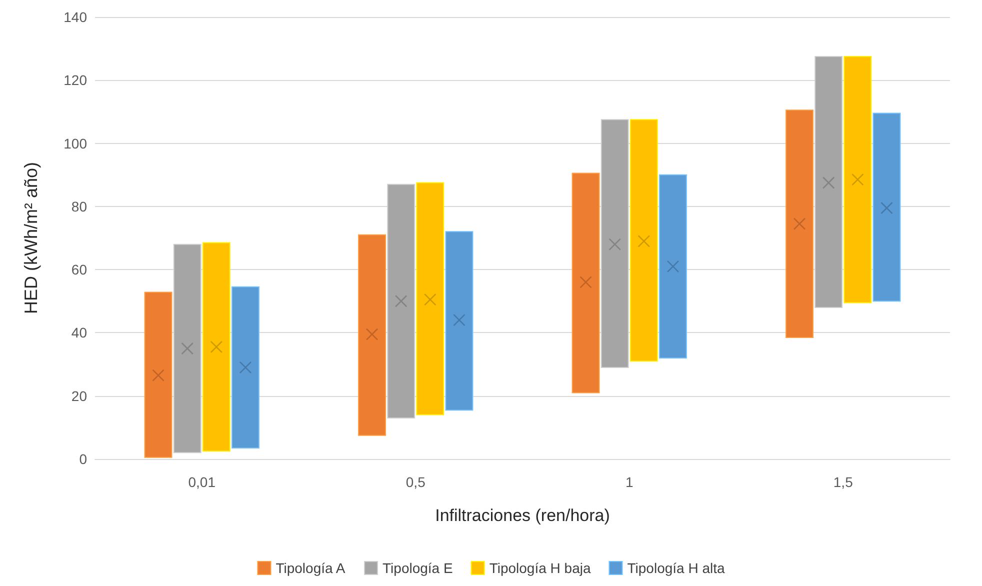  Describe the element at coordinates (76, 17) in the screenshot. I see `y-tick-label: 140` at that location.